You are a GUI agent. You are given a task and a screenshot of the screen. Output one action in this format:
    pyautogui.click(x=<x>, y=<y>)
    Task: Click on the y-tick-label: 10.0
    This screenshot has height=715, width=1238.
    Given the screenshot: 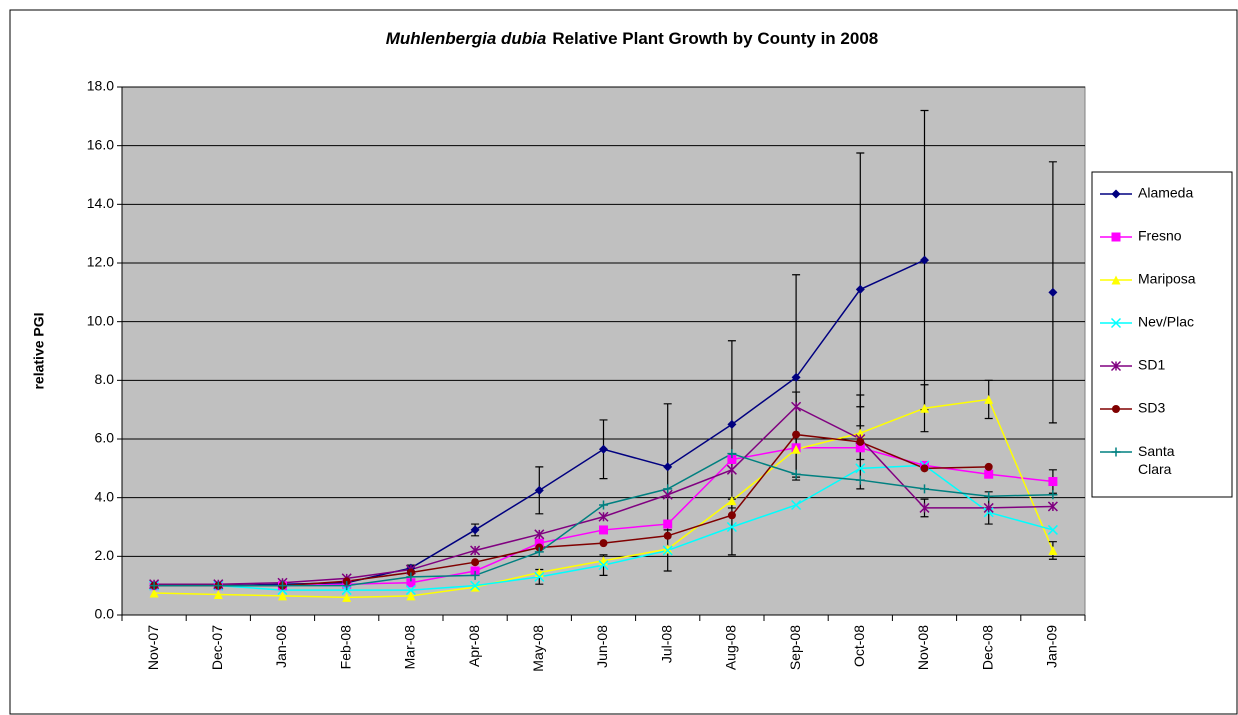 What is the action you would take?
    pyautogui.click(x=100, y=320)
    